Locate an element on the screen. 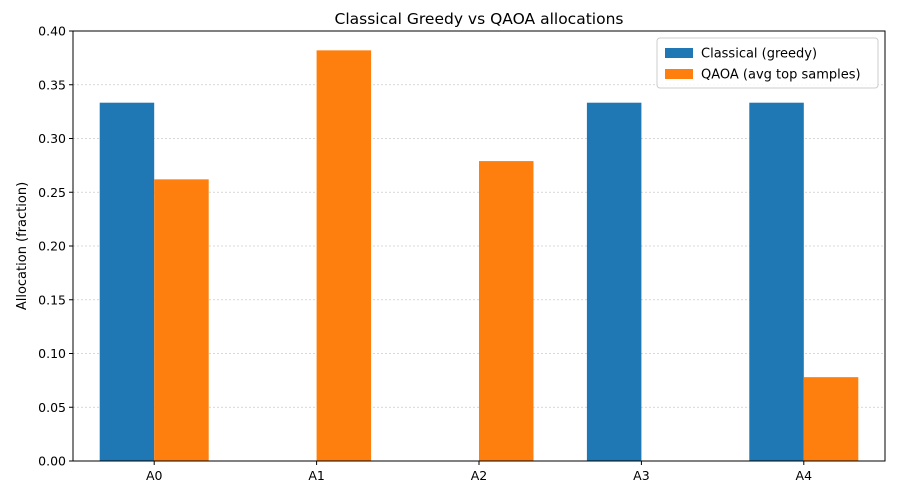 Image resolution: width=900 pixels, height=500 pixels. y-axis: 0.00 0.05 0.10 0.15 0.20 0.25 0.30 0.35 0.40 is located at coordinates (55, 246).